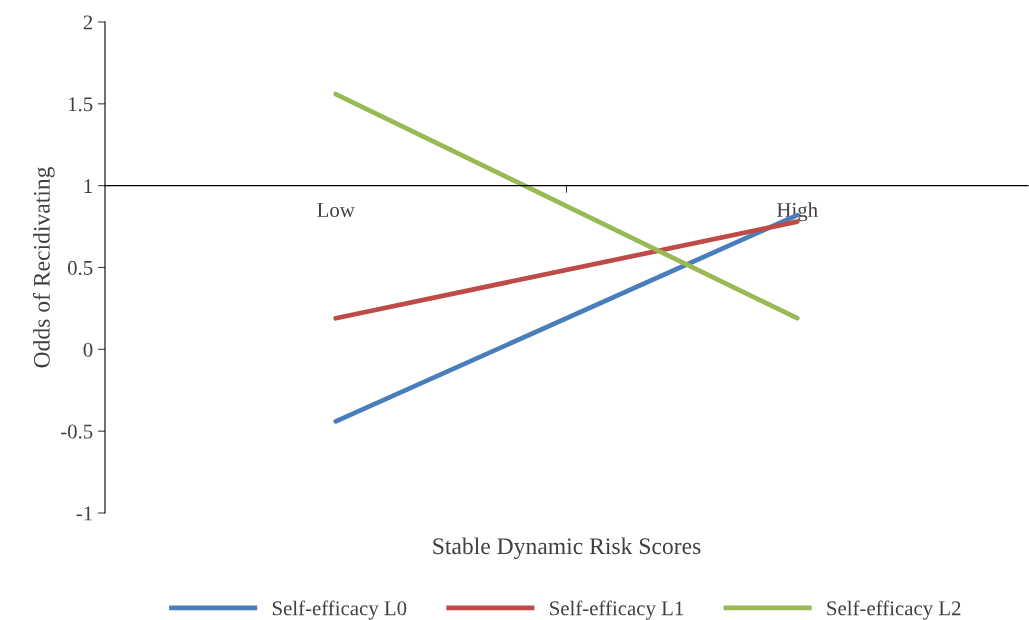  Describe the element at coordinates (88, 349) in the screenshot. I see `y-tick-label: 0` at that location.